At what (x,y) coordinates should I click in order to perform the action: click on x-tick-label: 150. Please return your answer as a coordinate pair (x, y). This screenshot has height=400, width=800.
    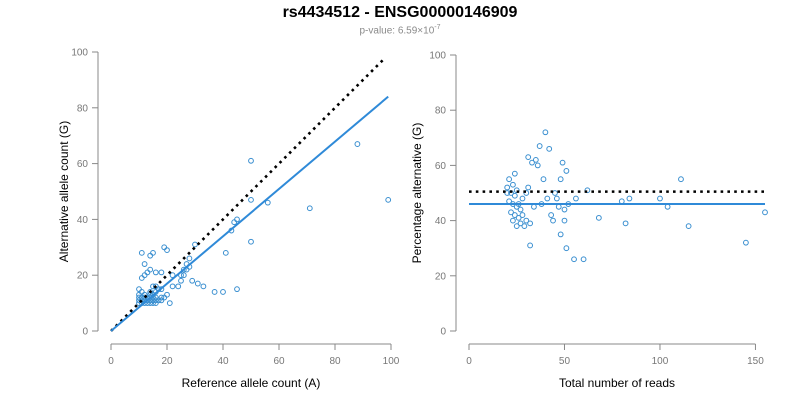
    Looking at the image, I should click on (755, 361).